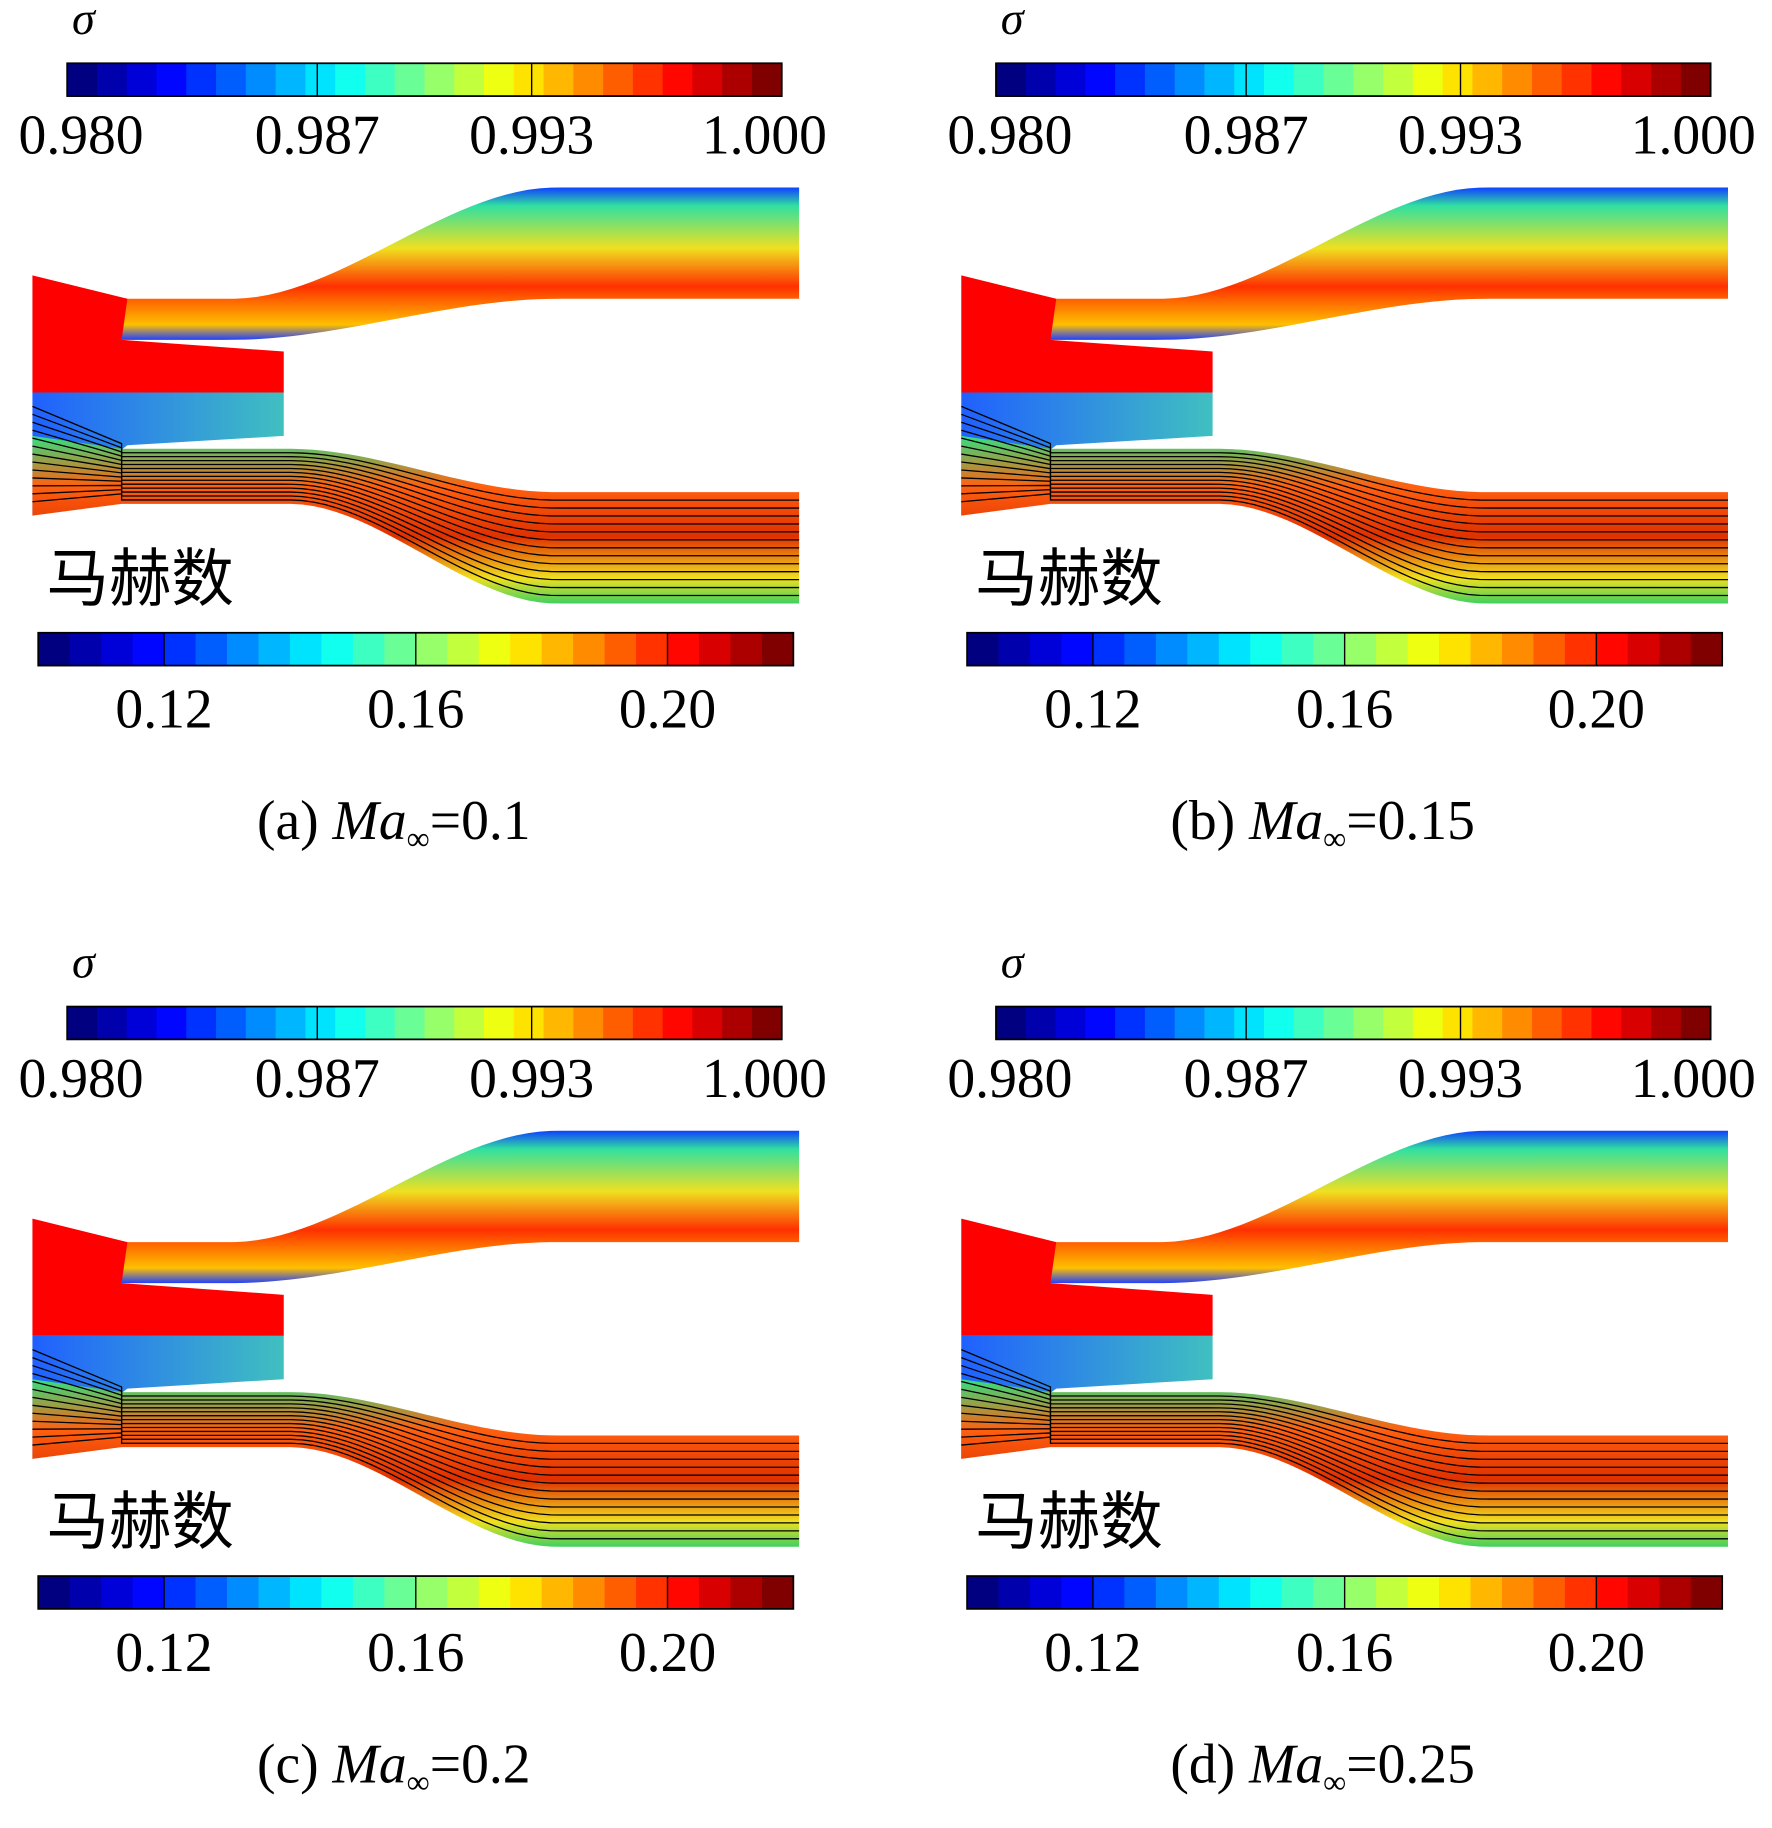  Describe the element at coordinates (394, 824) in the screenshot. I see `caption: (a) Ma∞=0.1` at that location.